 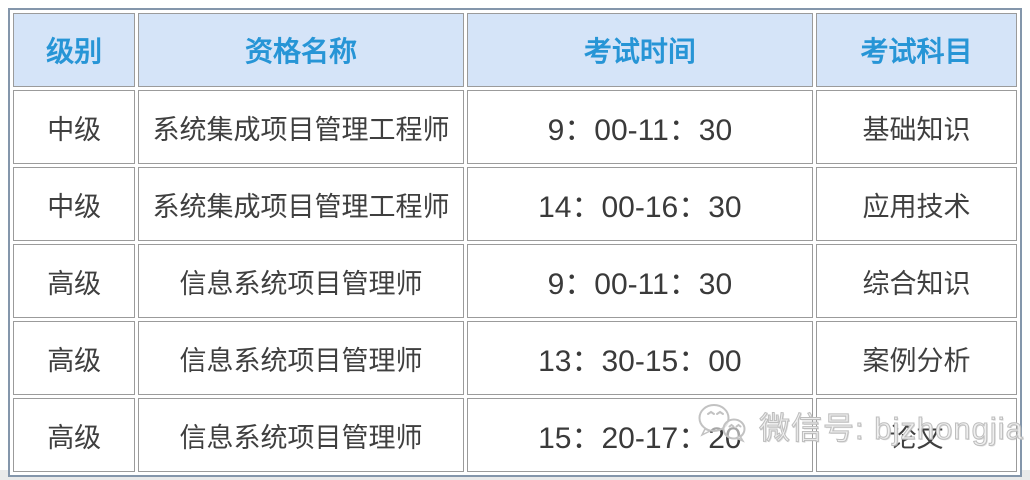 I want to click on header-cell-subject: 考试科目, so click(x=916, y=50).